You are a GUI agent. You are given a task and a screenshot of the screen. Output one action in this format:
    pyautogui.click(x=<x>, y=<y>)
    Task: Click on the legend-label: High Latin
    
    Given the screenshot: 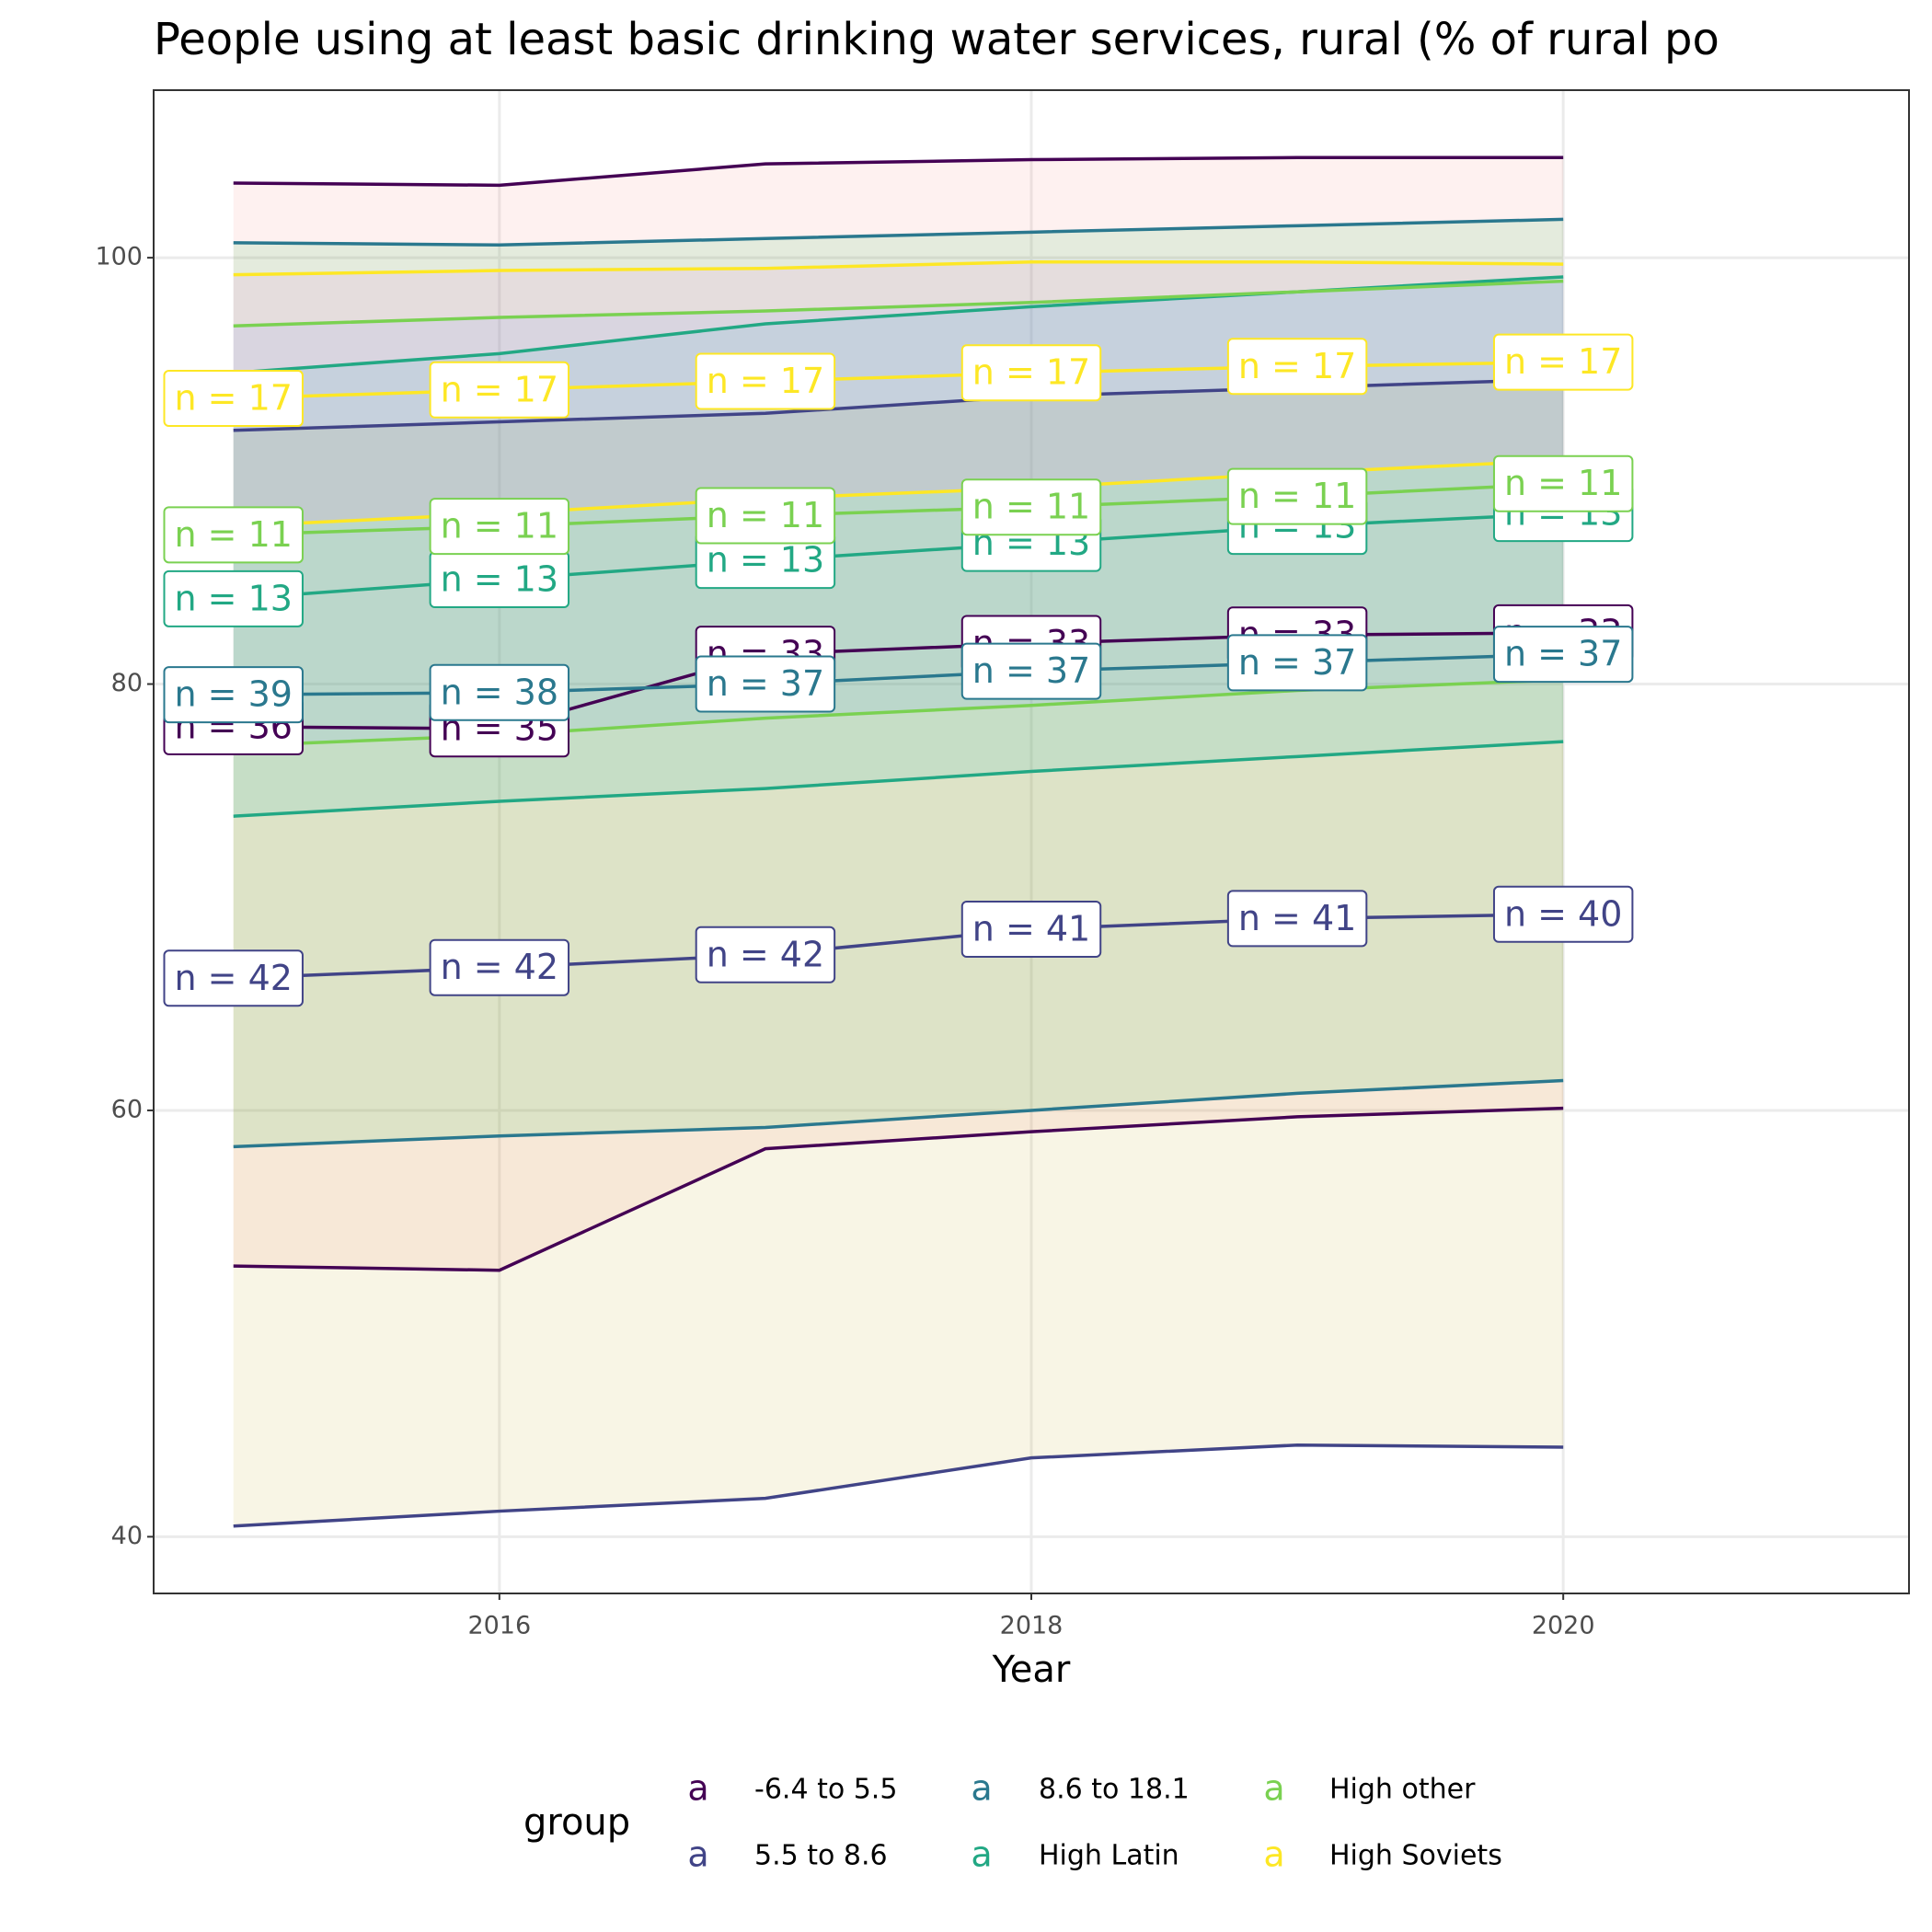 What is the action you would take?
    pyautogui.click(x=1109, y=1856)
    